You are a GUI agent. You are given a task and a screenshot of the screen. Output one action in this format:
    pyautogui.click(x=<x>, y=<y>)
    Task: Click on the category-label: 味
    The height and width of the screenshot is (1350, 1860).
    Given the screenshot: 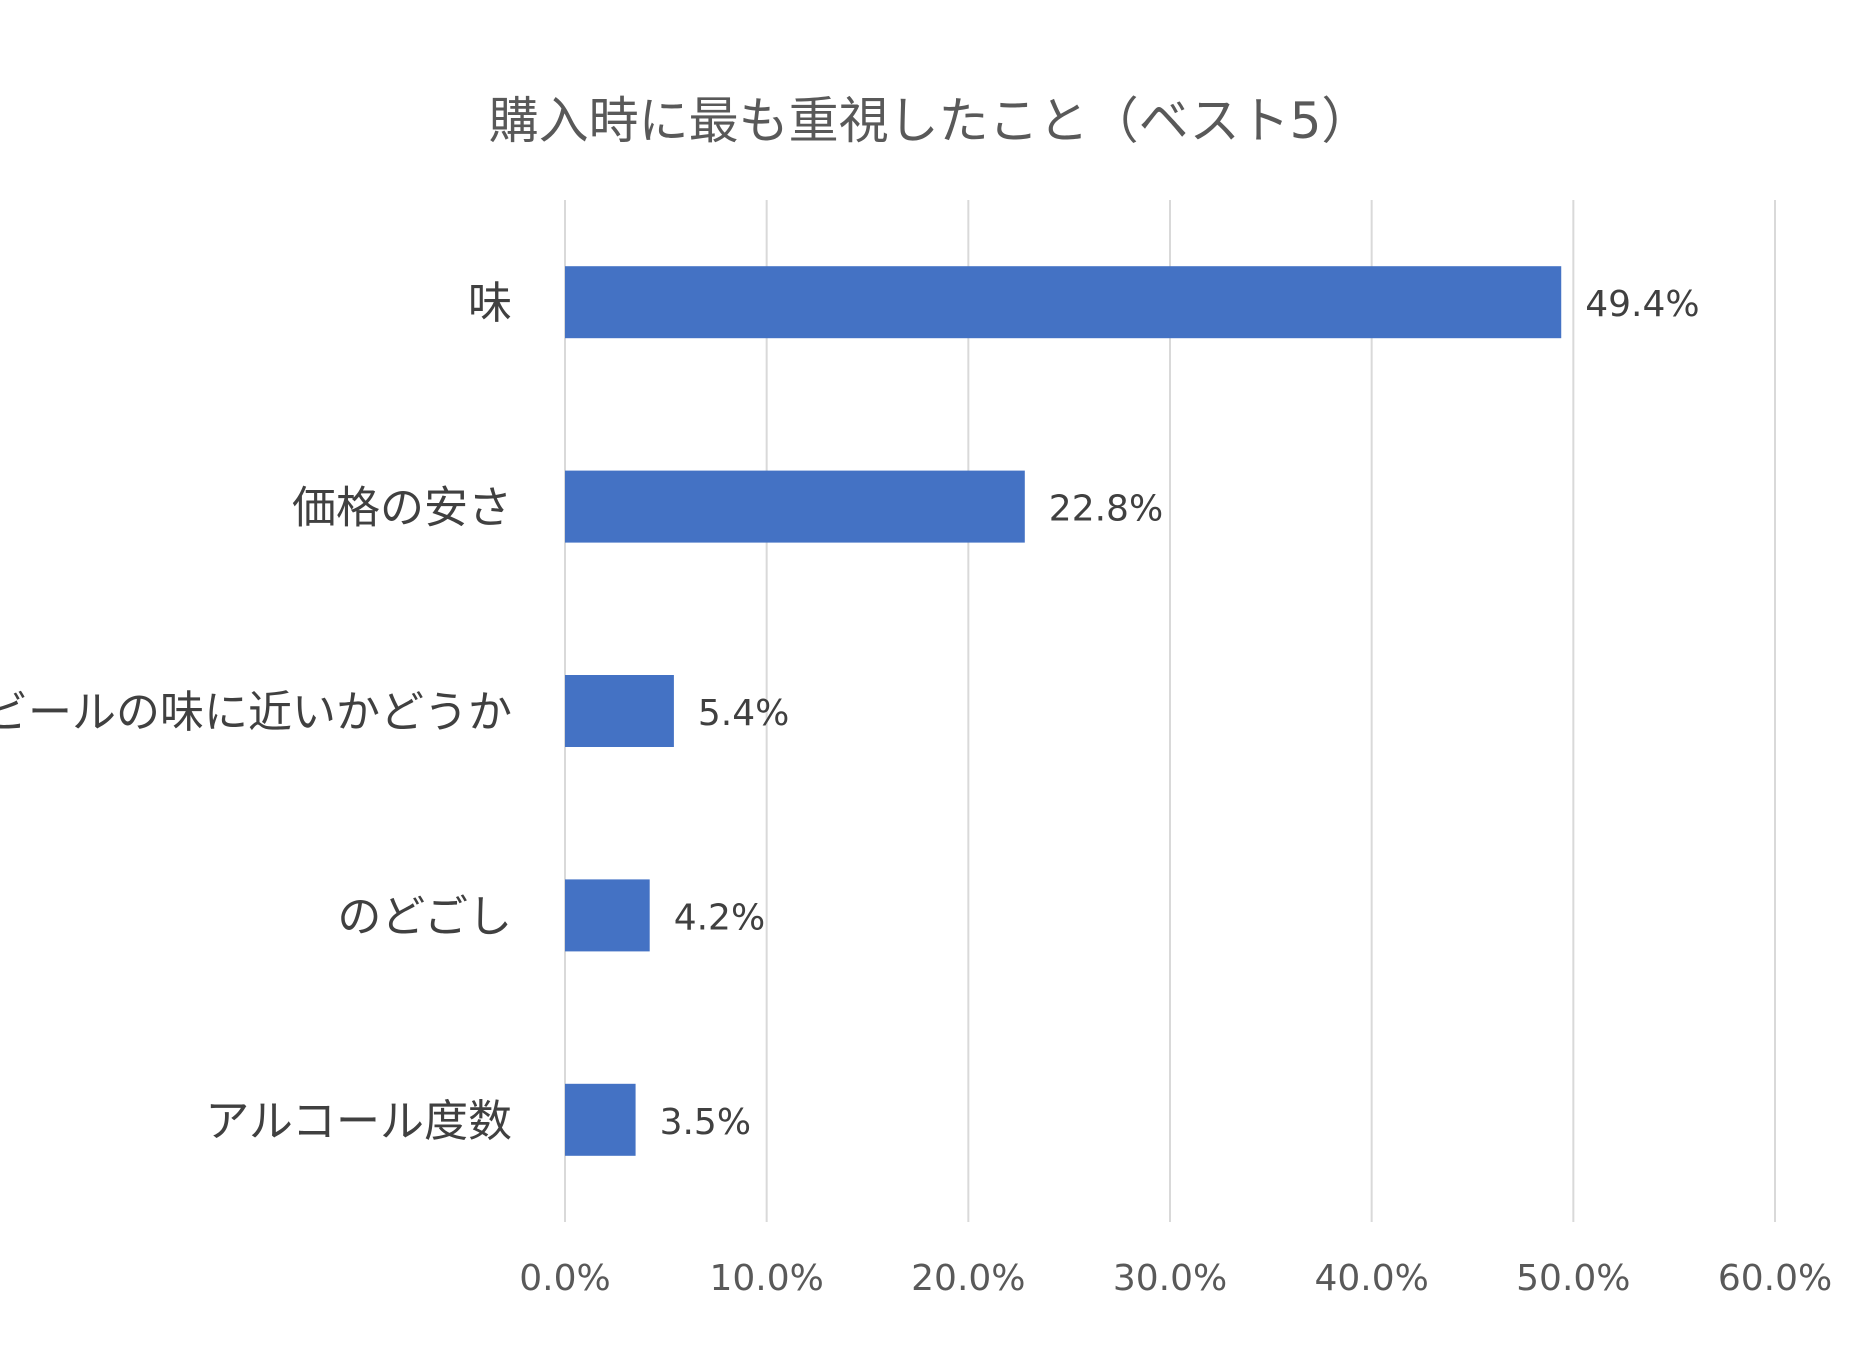 What is the action you would take?
    pyautogui.click(x=490, y=303)
    